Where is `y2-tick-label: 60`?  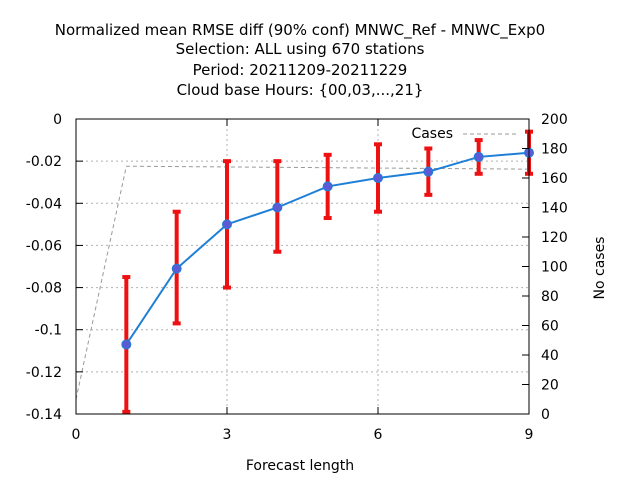 y2-tick-label: 60 is located at coordinates (550, 327).